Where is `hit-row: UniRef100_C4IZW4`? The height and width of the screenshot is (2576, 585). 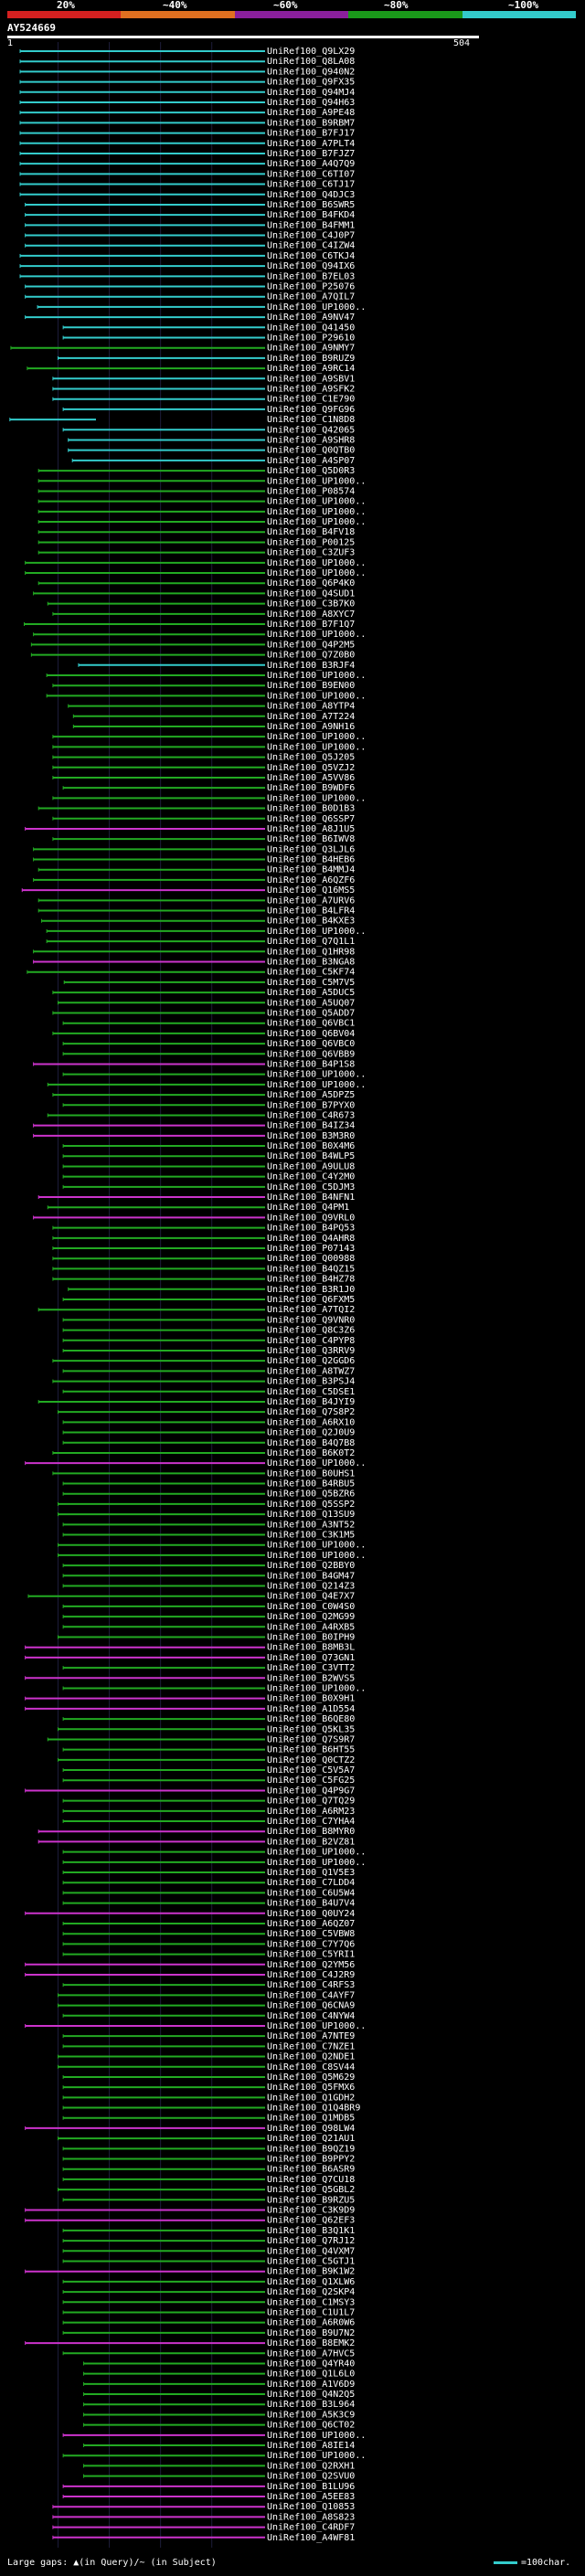
hit-row: UniRef100_C4IZW4 is located at coordinates (191, 246).